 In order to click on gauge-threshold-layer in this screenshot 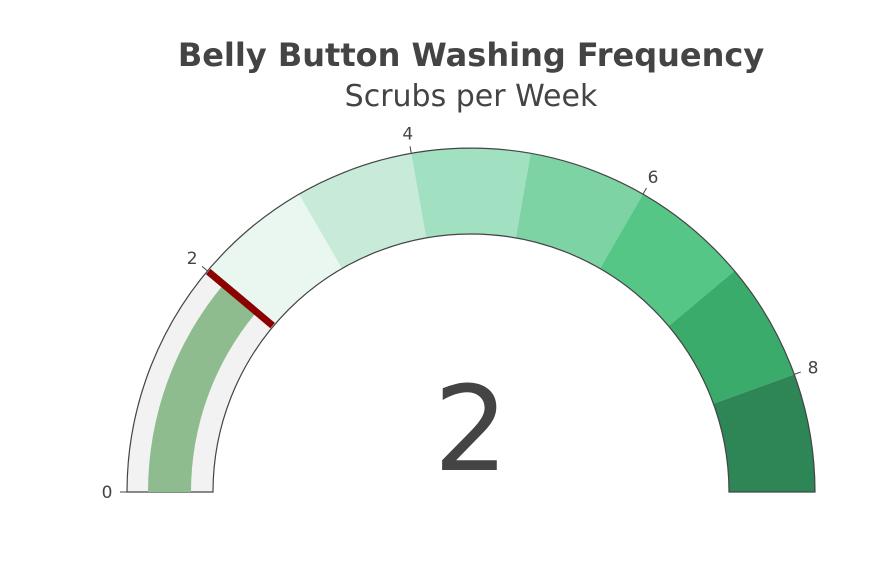, I will do `click(240, 298)`.